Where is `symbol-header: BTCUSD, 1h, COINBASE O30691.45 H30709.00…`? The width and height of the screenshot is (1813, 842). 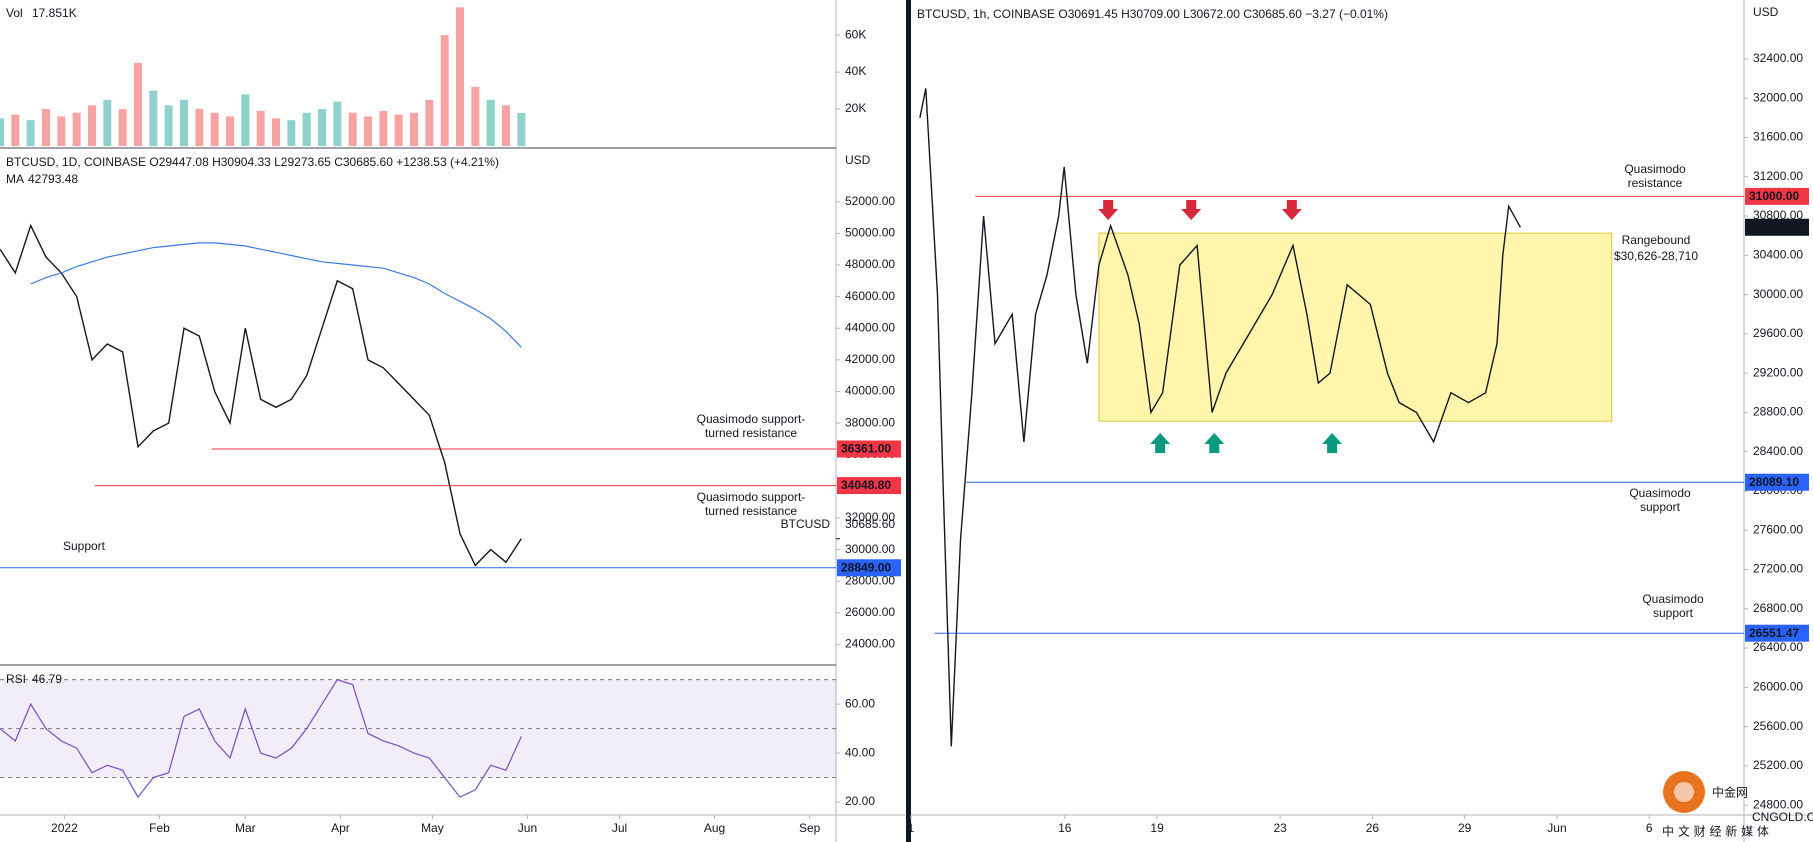
symbol-header: BTCUSD, 1h, COINBASE O30691.45 H30709.00… is located at coordinates (1152, 14).